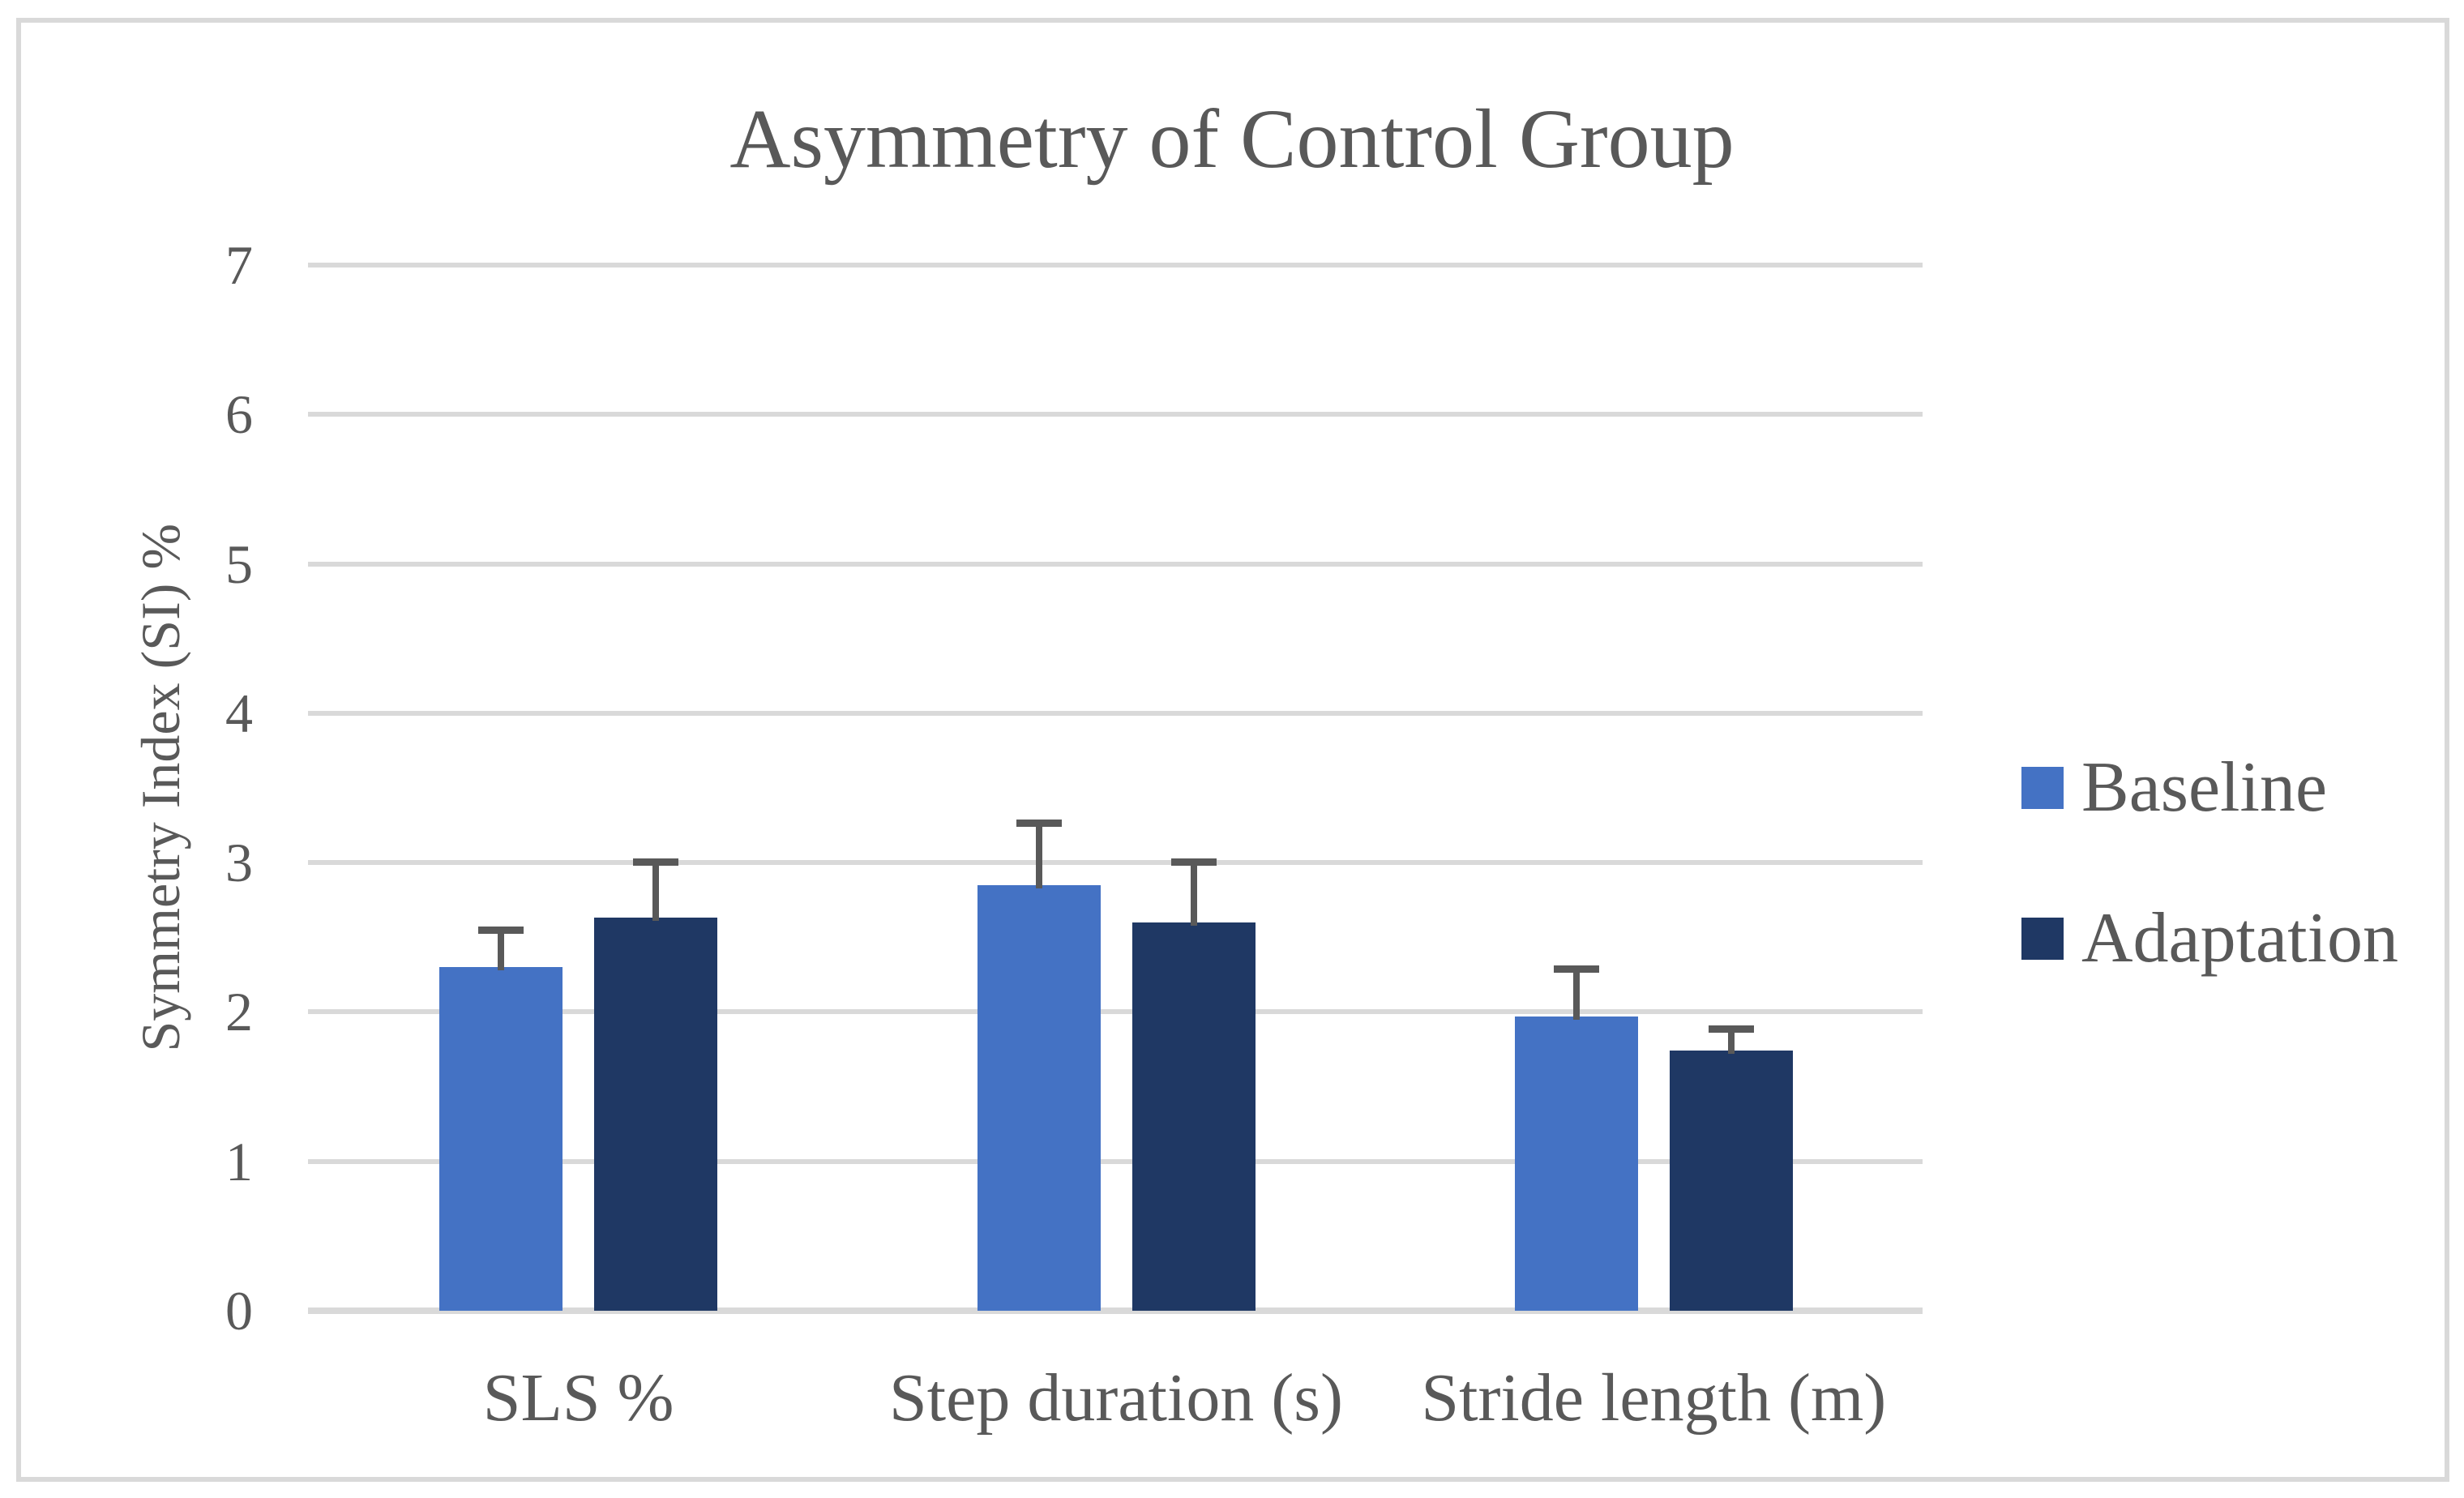 This screenshot has width=2464, height=1498. I want to click on legend-label-adaptation: Adaptation, so click(2240, 938).